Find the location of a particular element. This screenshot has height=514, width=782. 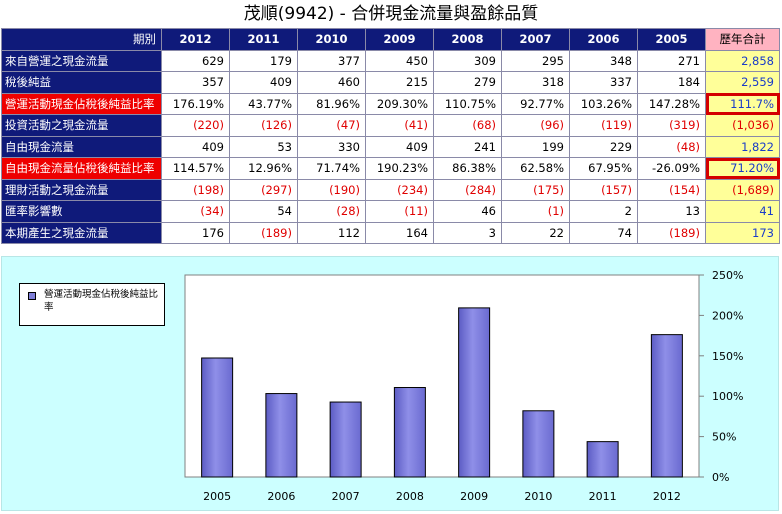

bar-2010 is located at coordinates (538, 444).